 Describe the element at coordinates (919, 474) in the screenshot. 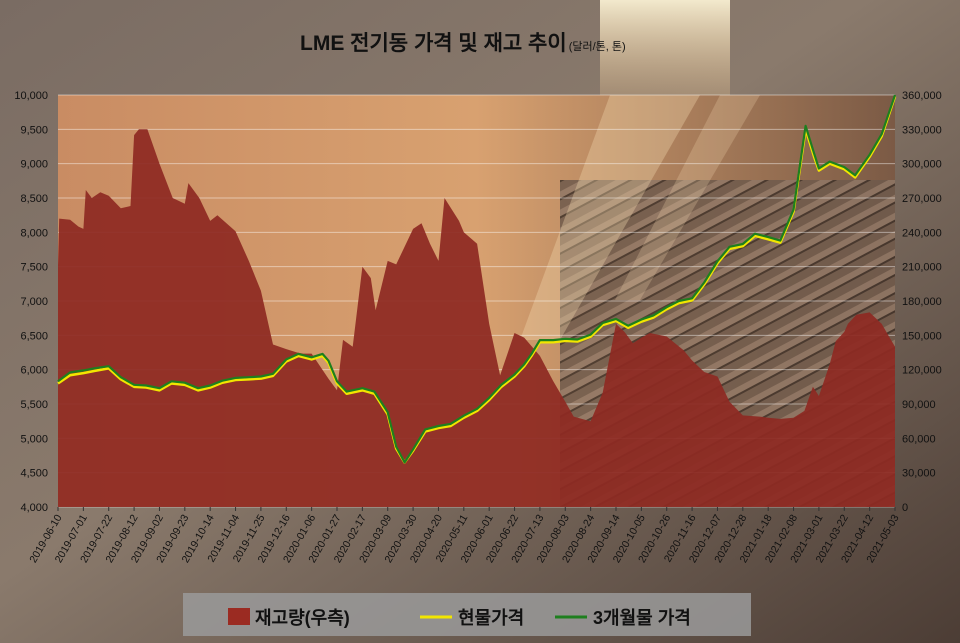

I see `y-right-tick-label: 30,000` at that location.